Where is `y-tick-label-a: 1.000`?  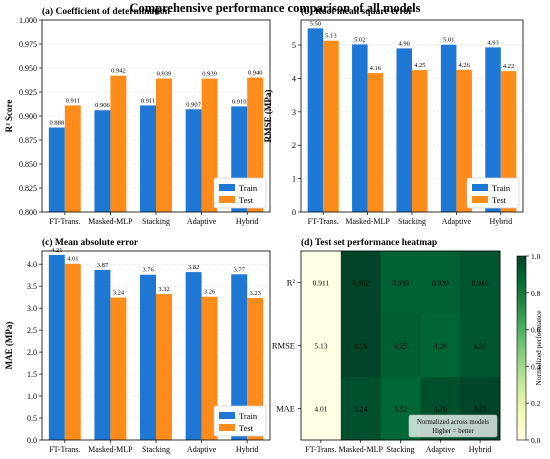 y-tick-label-a: 1.000 is located at coordinates (28, 20).